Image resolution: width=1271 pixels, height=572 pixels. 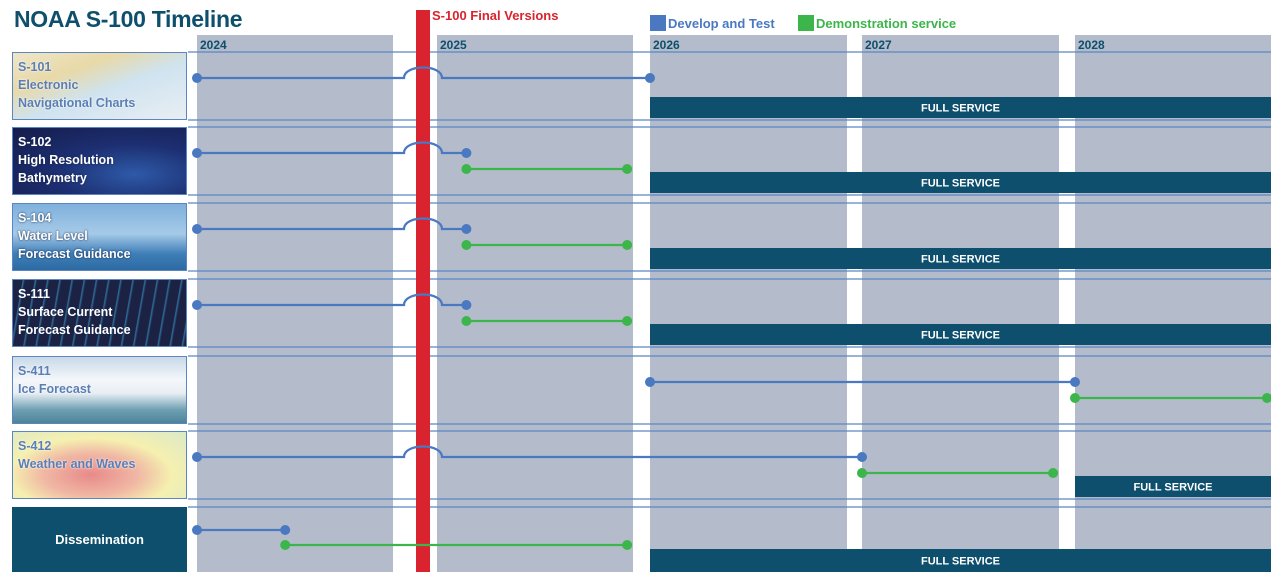 I want to click on row-code: S-101, so click(x=35, y=67).